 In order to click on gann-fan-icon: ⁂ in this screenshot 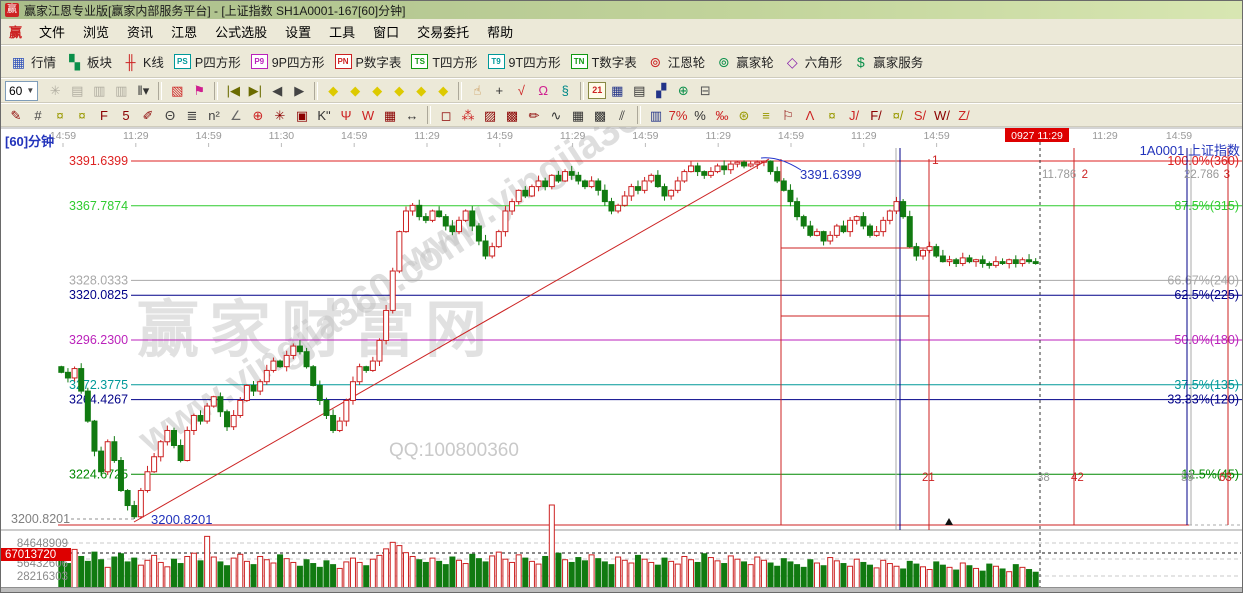, I will do `click(468, 115)`.